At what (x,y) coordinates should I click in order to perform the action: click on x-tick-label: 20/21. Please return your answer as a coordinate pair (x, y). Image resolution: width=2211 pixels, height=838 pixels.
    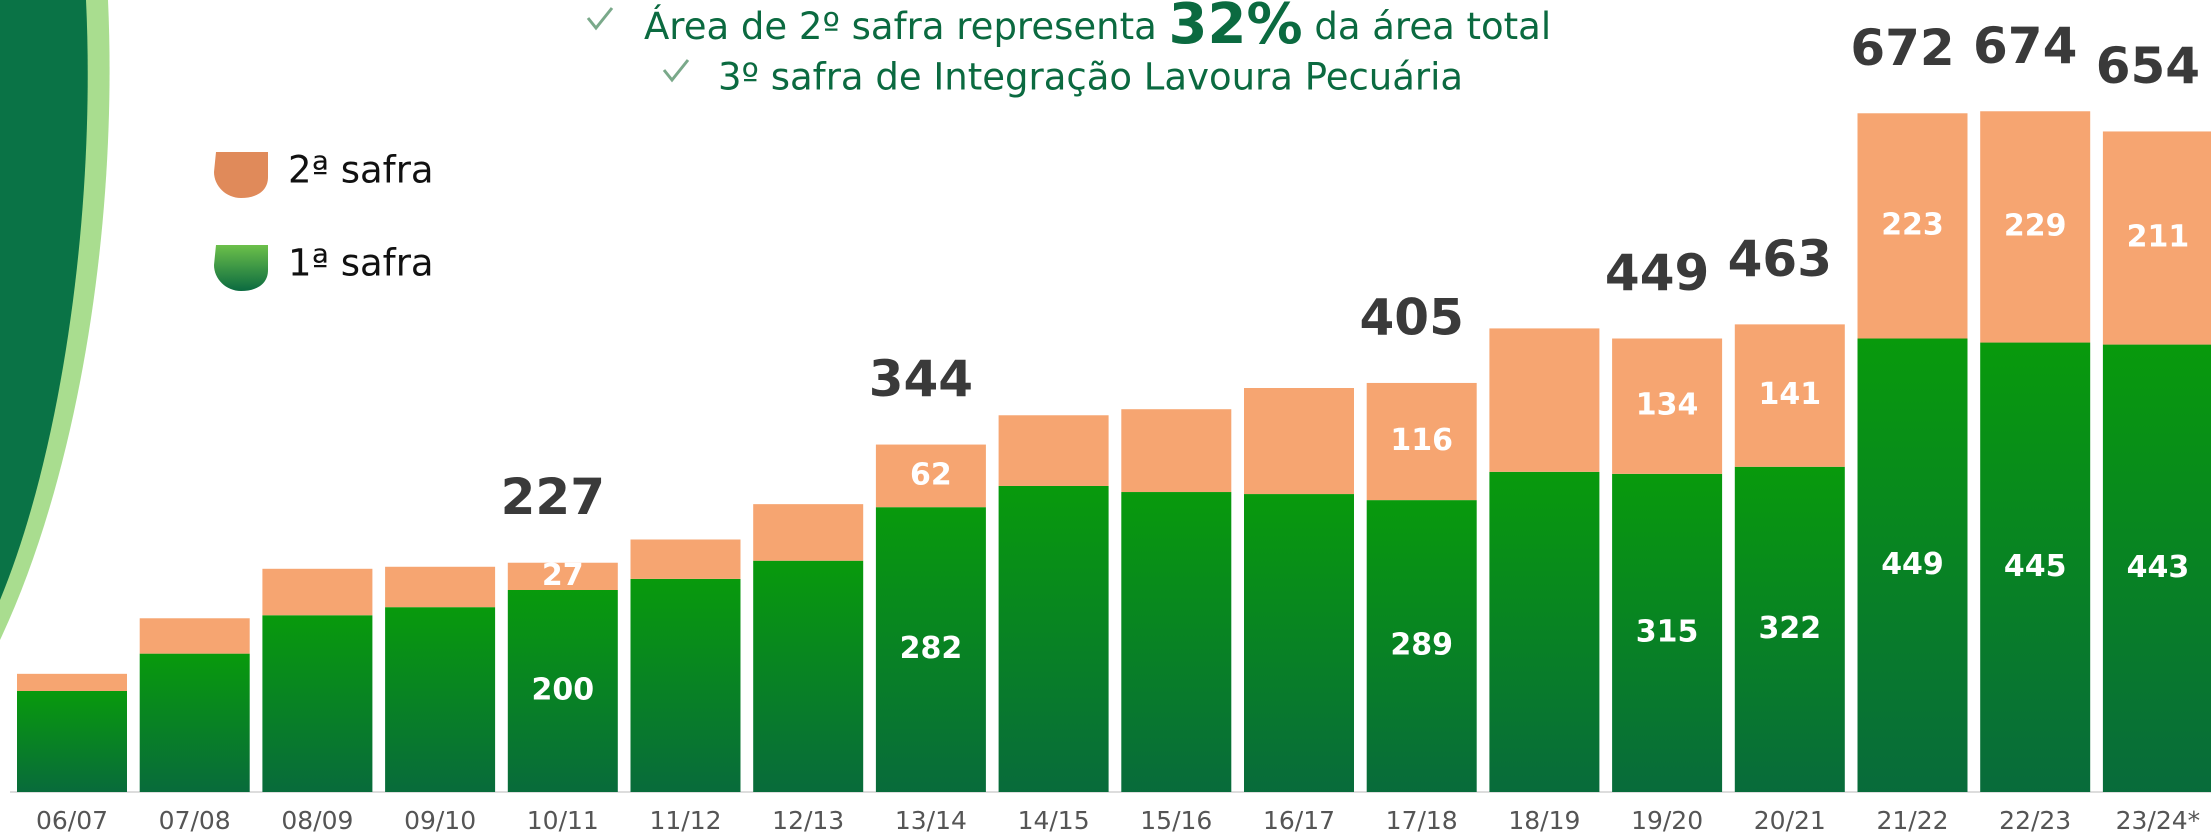
    Looking at the image, I should click on (1790, 820).